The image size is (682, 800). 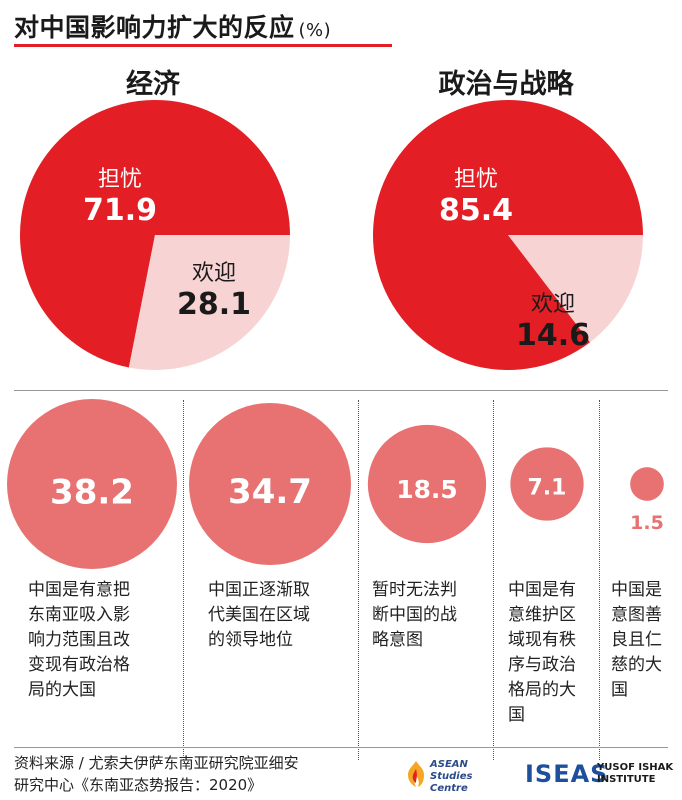 I want to click on description-line: 变现有政治格, so click(x=79, y=665).